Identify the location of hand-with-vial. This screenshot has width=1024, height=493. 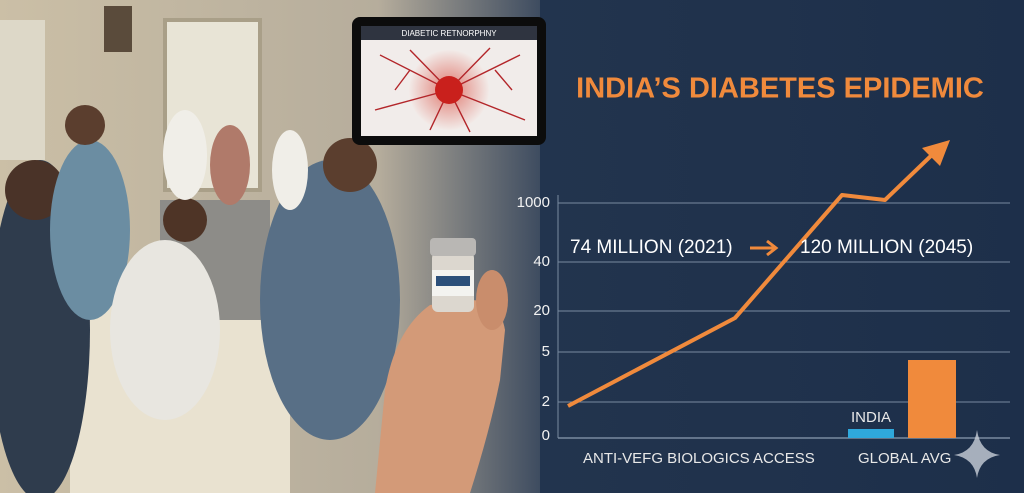
(441, 365).